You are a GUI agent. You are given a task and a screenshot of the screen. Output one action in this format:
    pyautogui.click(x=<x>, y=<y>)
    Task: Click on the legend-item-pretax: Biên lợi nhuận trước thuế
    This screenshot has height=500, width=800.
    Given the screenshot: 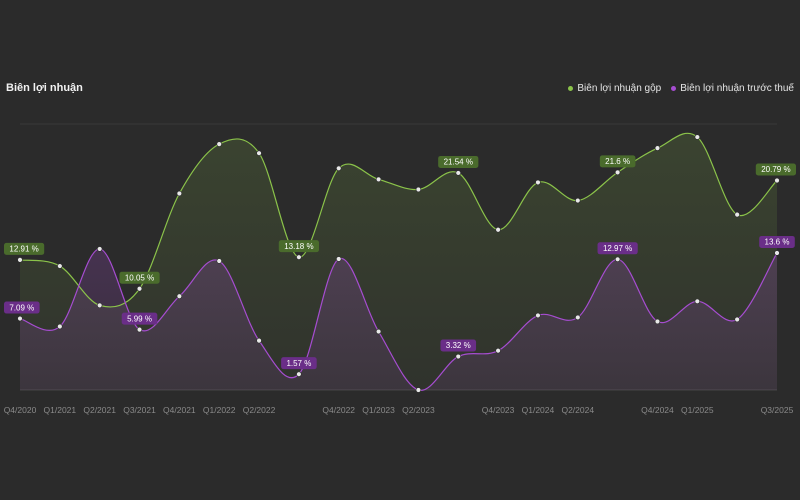 What is the action you would take?
    pyautogui.click(x=732, y=88)
    